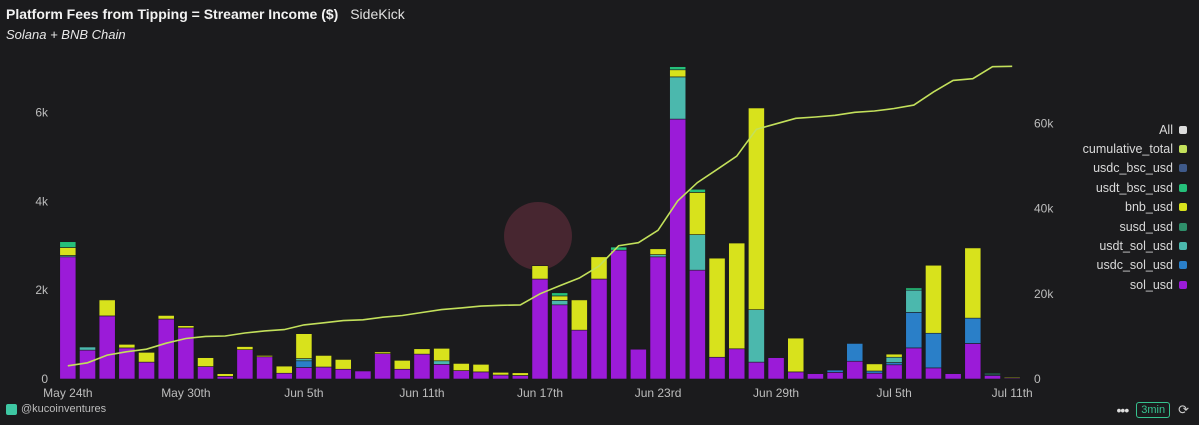 The image size is (1199, 425). I want to click on y-left-tick-label: 4k, so click(42, 201).